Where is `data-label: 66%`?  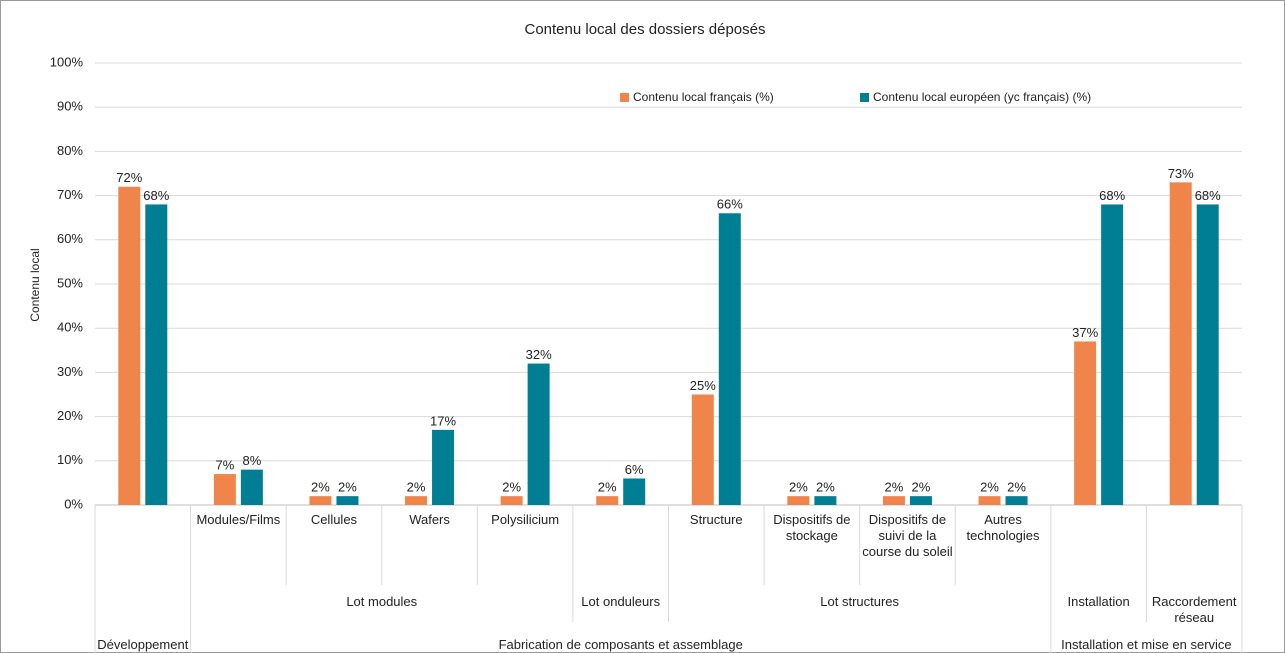
data-label: 66% is located at coordinates (730, 204).